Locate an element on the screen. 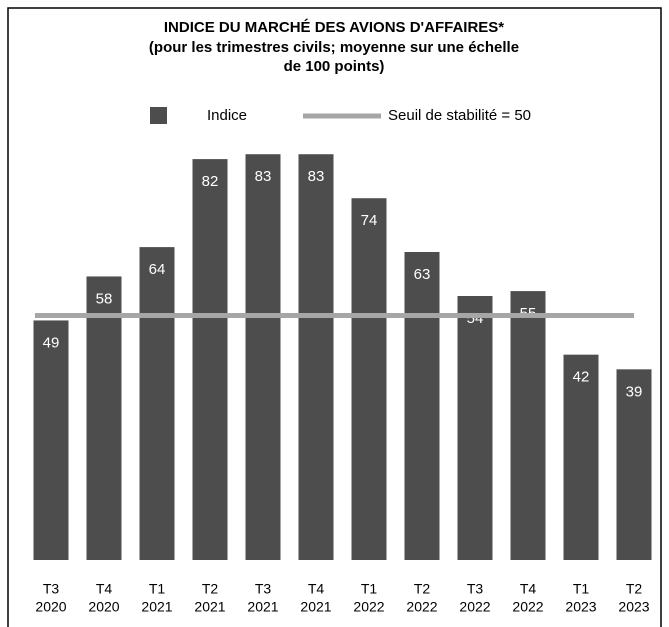 This screenshot has height=627, width=669. legend-label: Seuil de stabilité = 50 is located at coordinates (459, 115).